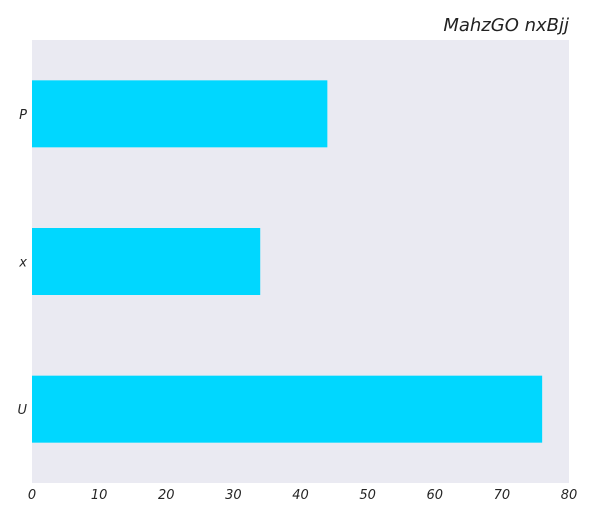  I want to click on y-axis: Px U, so click(22, 263).